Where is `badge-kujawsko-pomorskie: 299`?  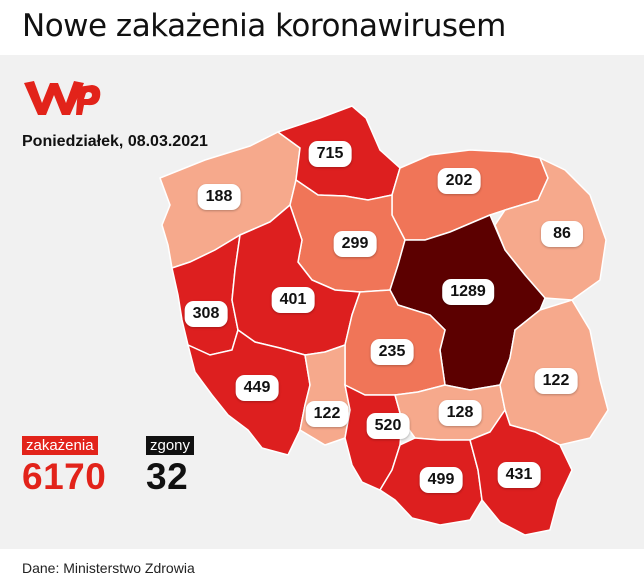
badge-kujawsko-pomorskie: 299 is located at coordinates (355, 244).